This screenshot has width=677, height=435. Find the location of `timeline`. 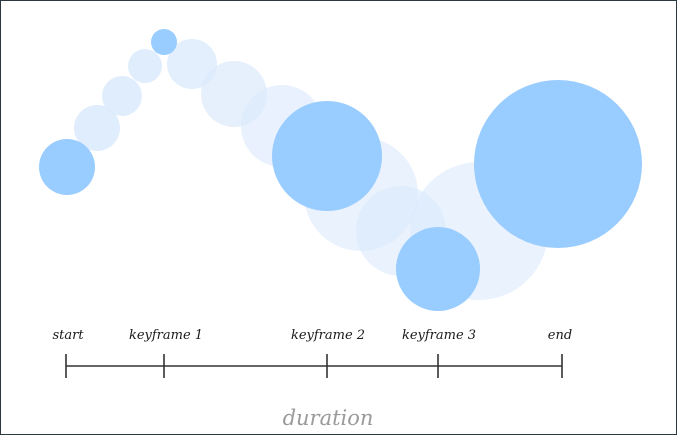

timeline is located at coordinates (314, 366).